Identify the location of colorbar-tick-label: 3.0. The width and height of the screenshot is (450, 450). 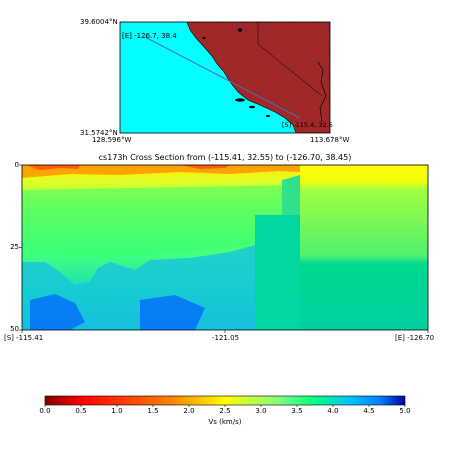
(261, 411).